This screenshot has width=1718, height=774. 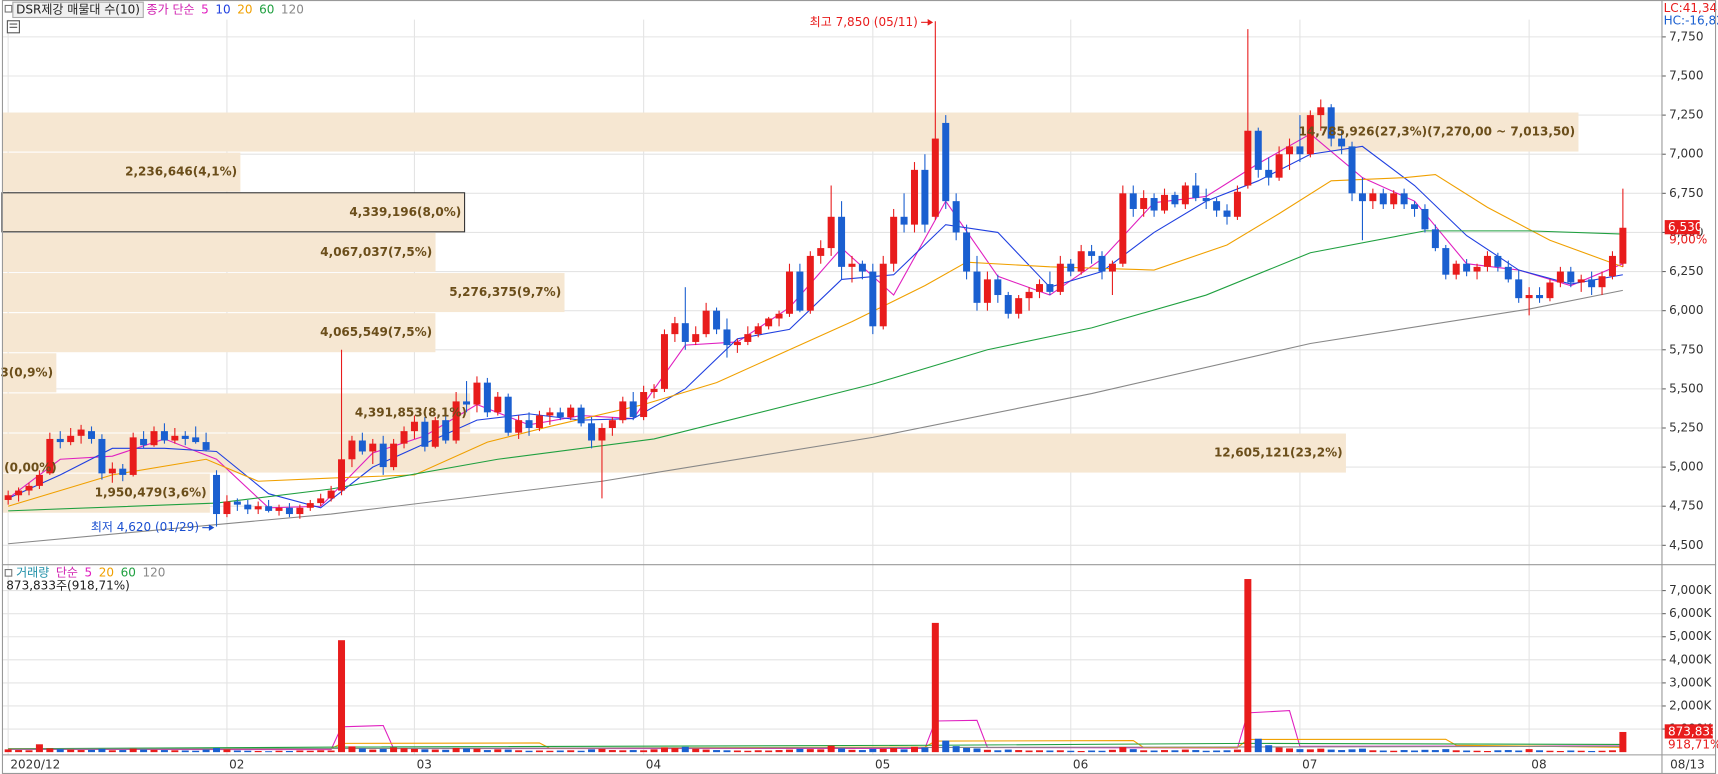 What do you see at coordinates (292, 9) in the screenshot?
I see `legend-entry: 120` at bounding box center [292, 9].